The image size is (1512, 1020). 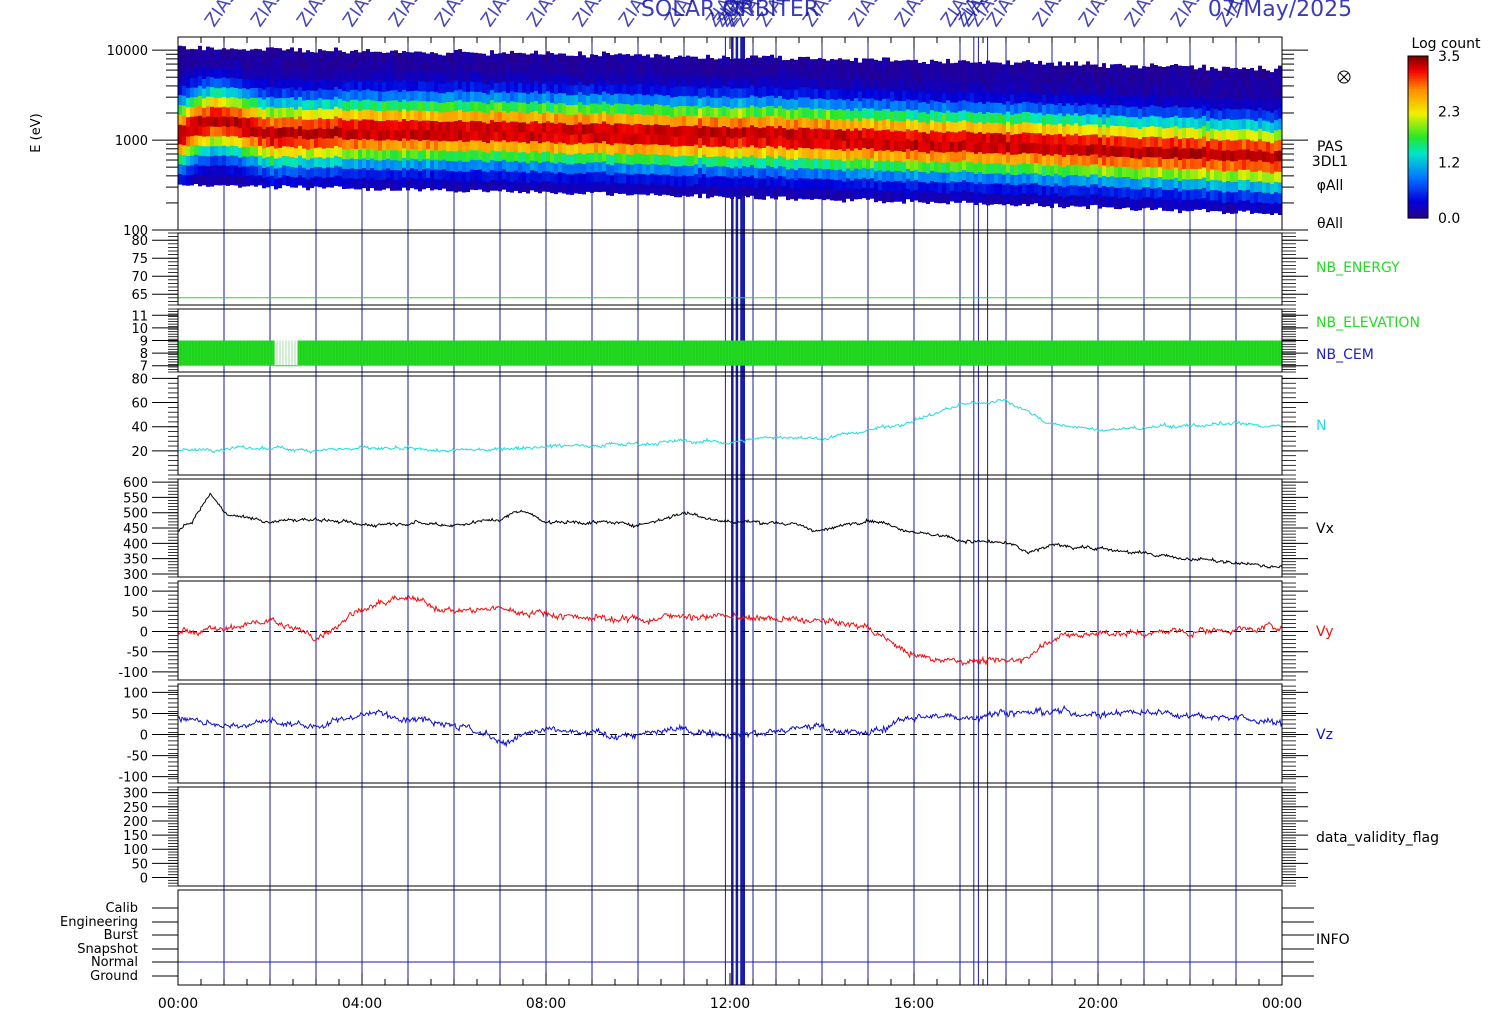 What do you see at coordinates (178, 1004) in the screenshot?
I see `time-tick-label: 00:00` at bounding box center [178, 1004].